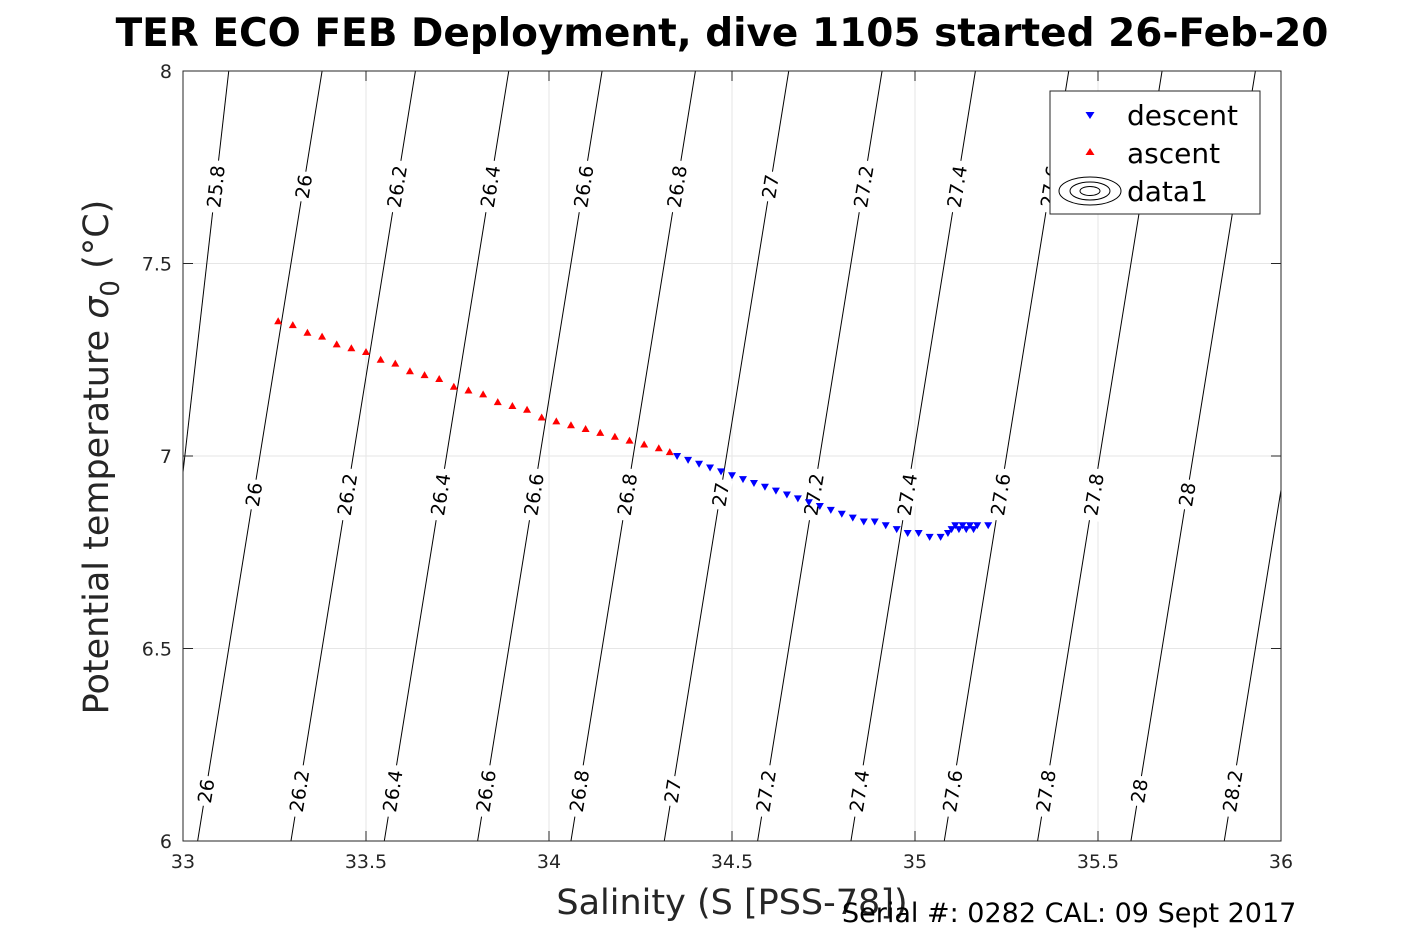 This screenshot has height=945, width=1417. What do you see at coordinates (1182, 115) in the screenshot?
I see `legend-descent-label: descent` at bounding box center [1182, 115].